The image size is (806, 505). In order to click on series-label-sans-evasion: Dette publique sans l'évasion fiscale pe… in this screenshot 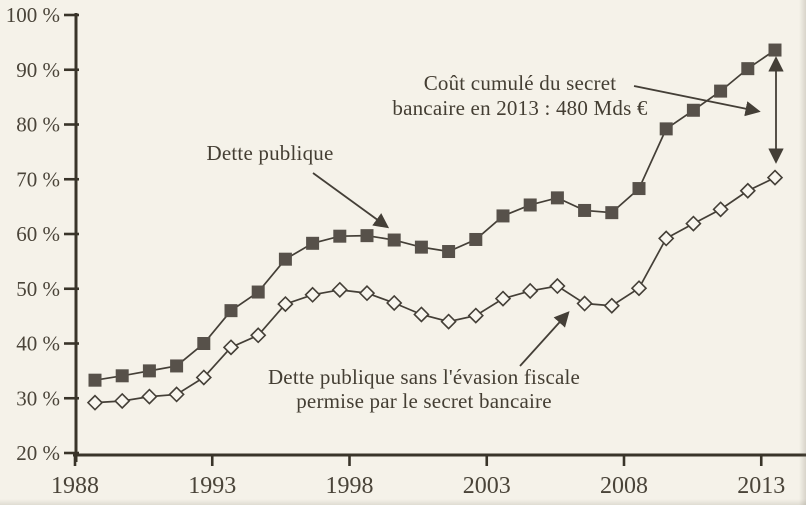, I will do `click(424, 389)`.